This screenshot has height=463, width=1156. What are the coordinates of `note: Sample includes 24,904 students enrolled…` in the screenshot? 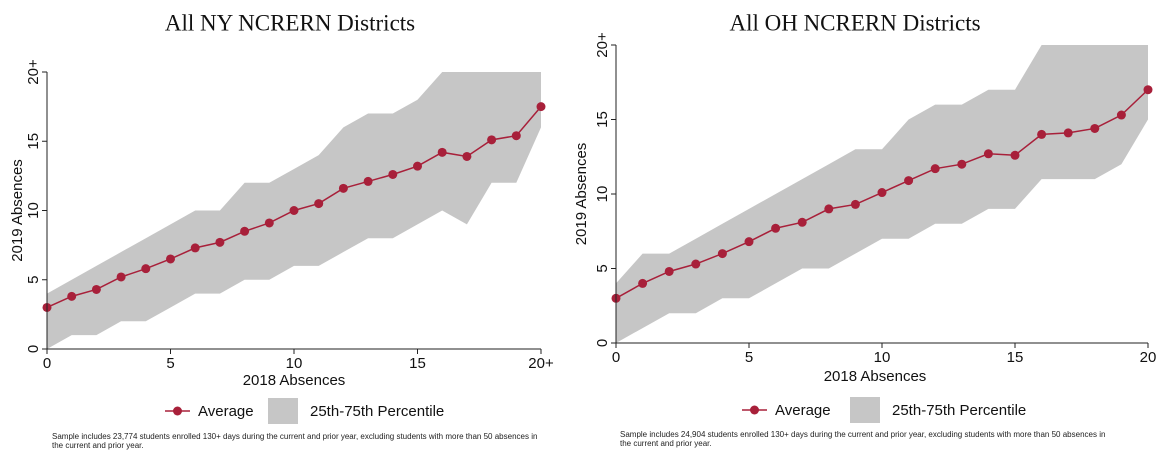 It's located at (863, 439).